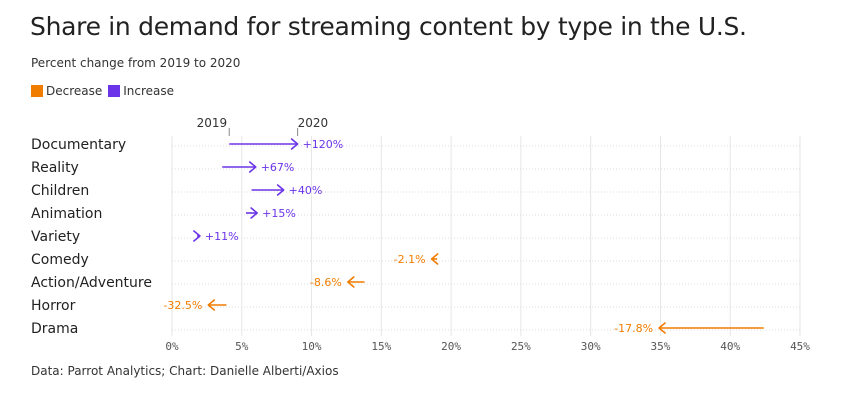 The height and width of the screenshot is (409, 865). Describe the element at coordinates (381, 346) in the screenshot. I see `x-tick-label: 15%` at that location.